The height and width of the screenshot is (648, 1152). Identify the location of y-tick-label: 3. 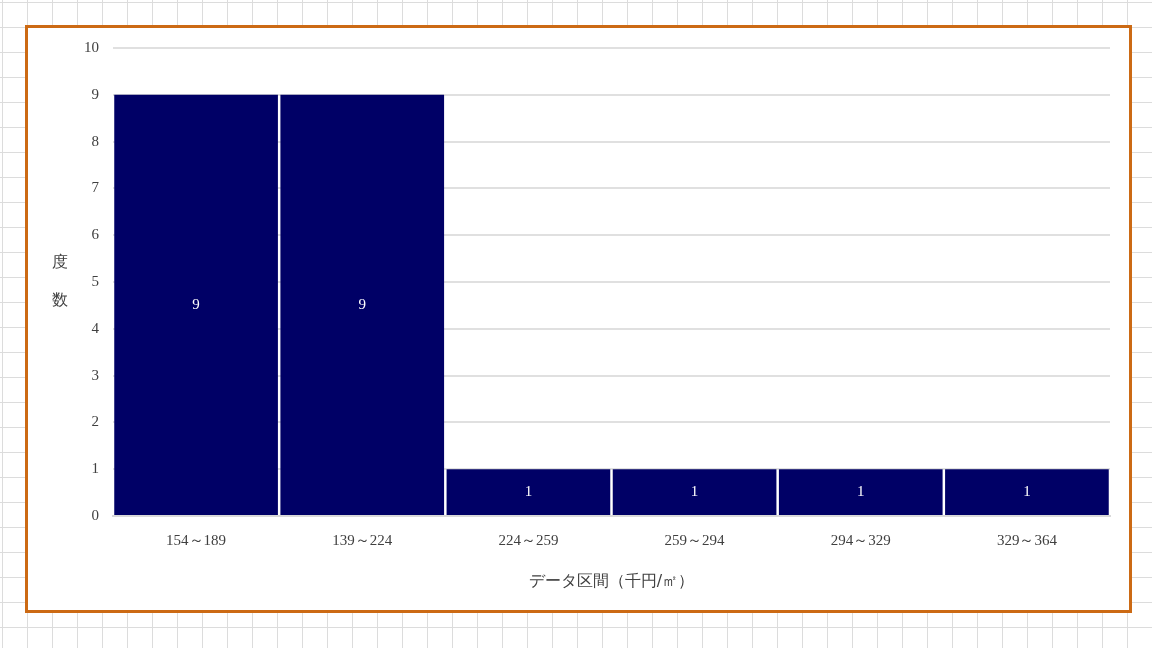
(95, 374).